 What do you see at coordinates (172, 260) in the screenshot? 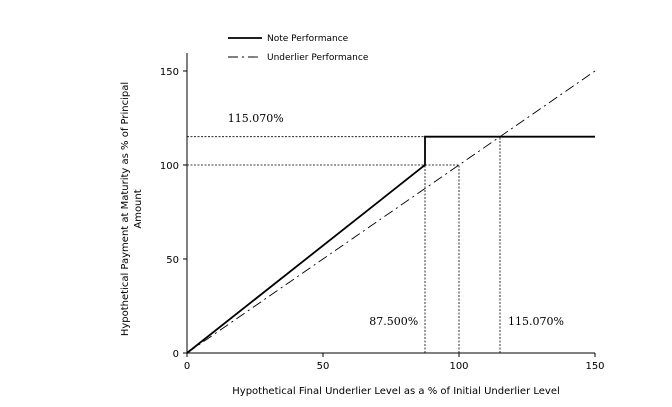
I see `y-tick-label: 50` at bounding box center [172, 260].